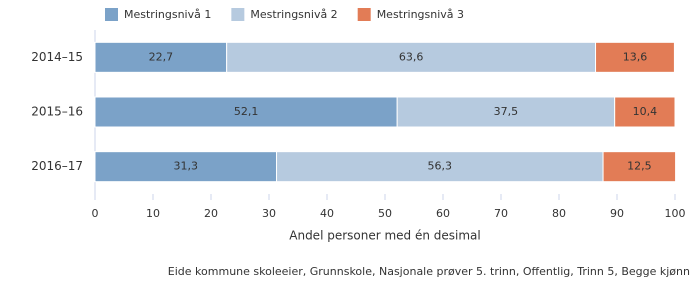 The image size is (700, 281). I want to click on x-tick-label: 10, so click(153, 213).